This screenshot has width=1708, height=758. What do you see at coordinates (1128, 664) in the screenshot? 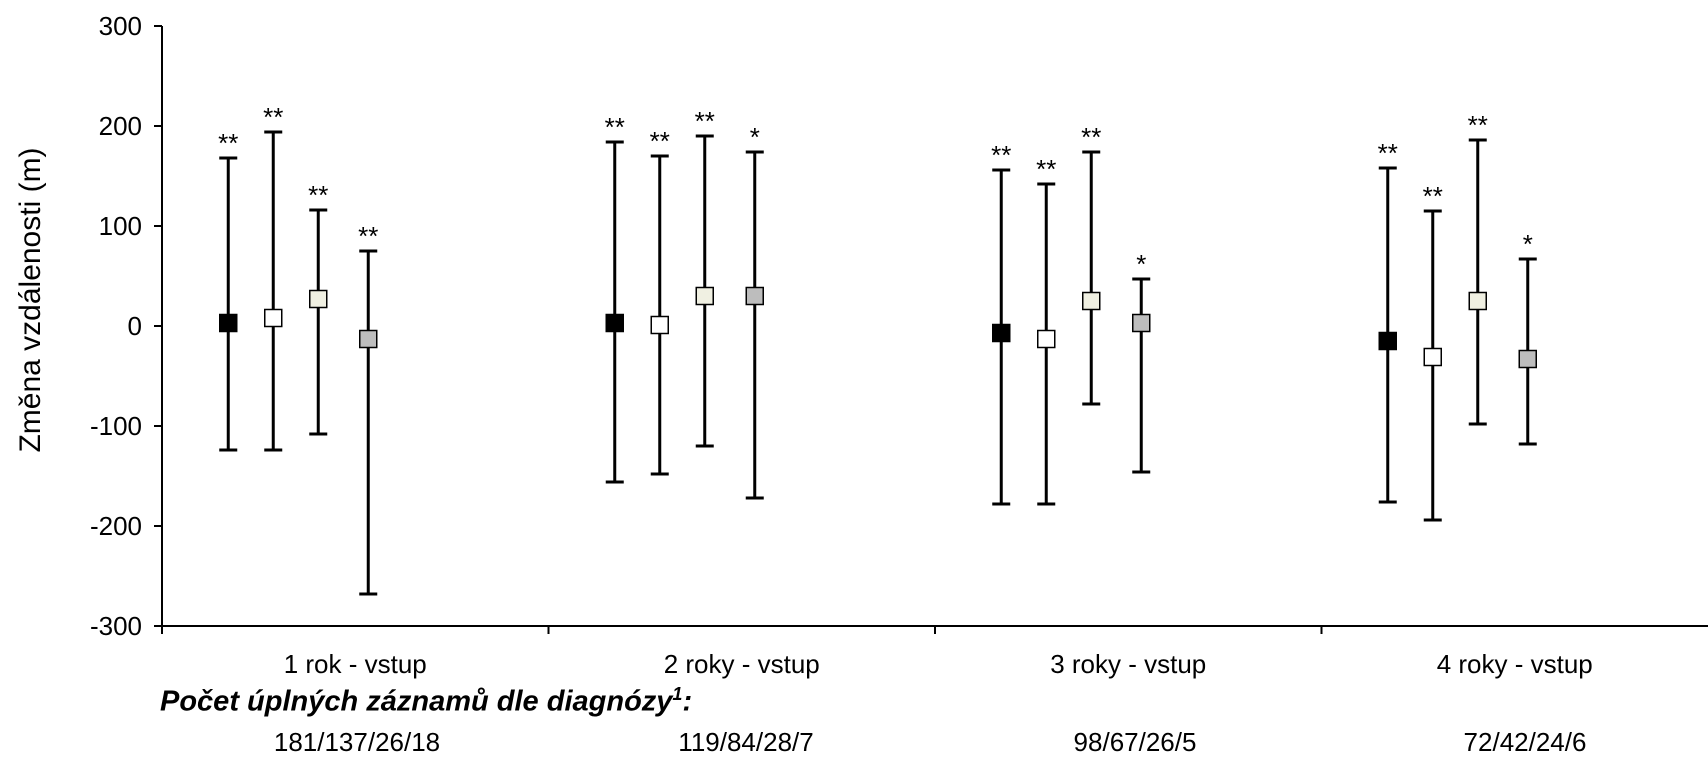
I see `x-category-label: 3 roky - vstup` at bounding box center [1128, 664].